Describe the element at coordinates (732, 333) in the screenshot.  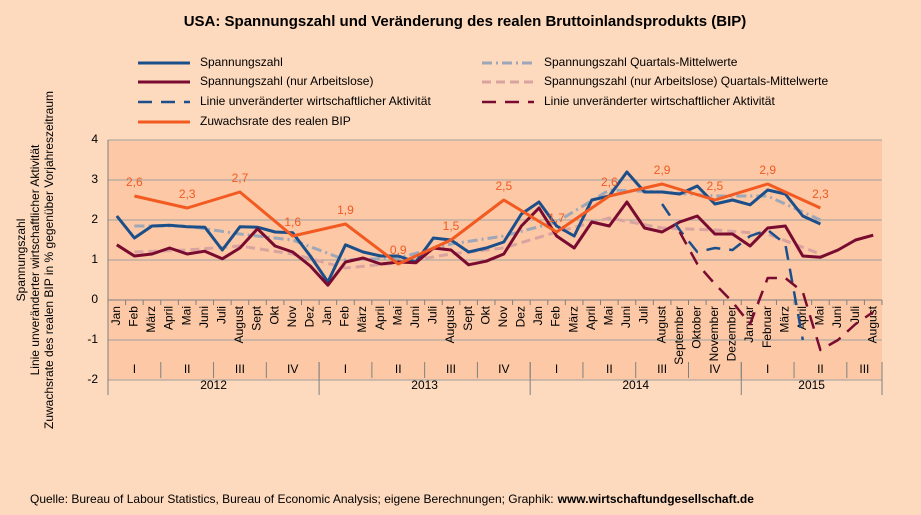
I see `x-tick-label: Dezember` at that location.